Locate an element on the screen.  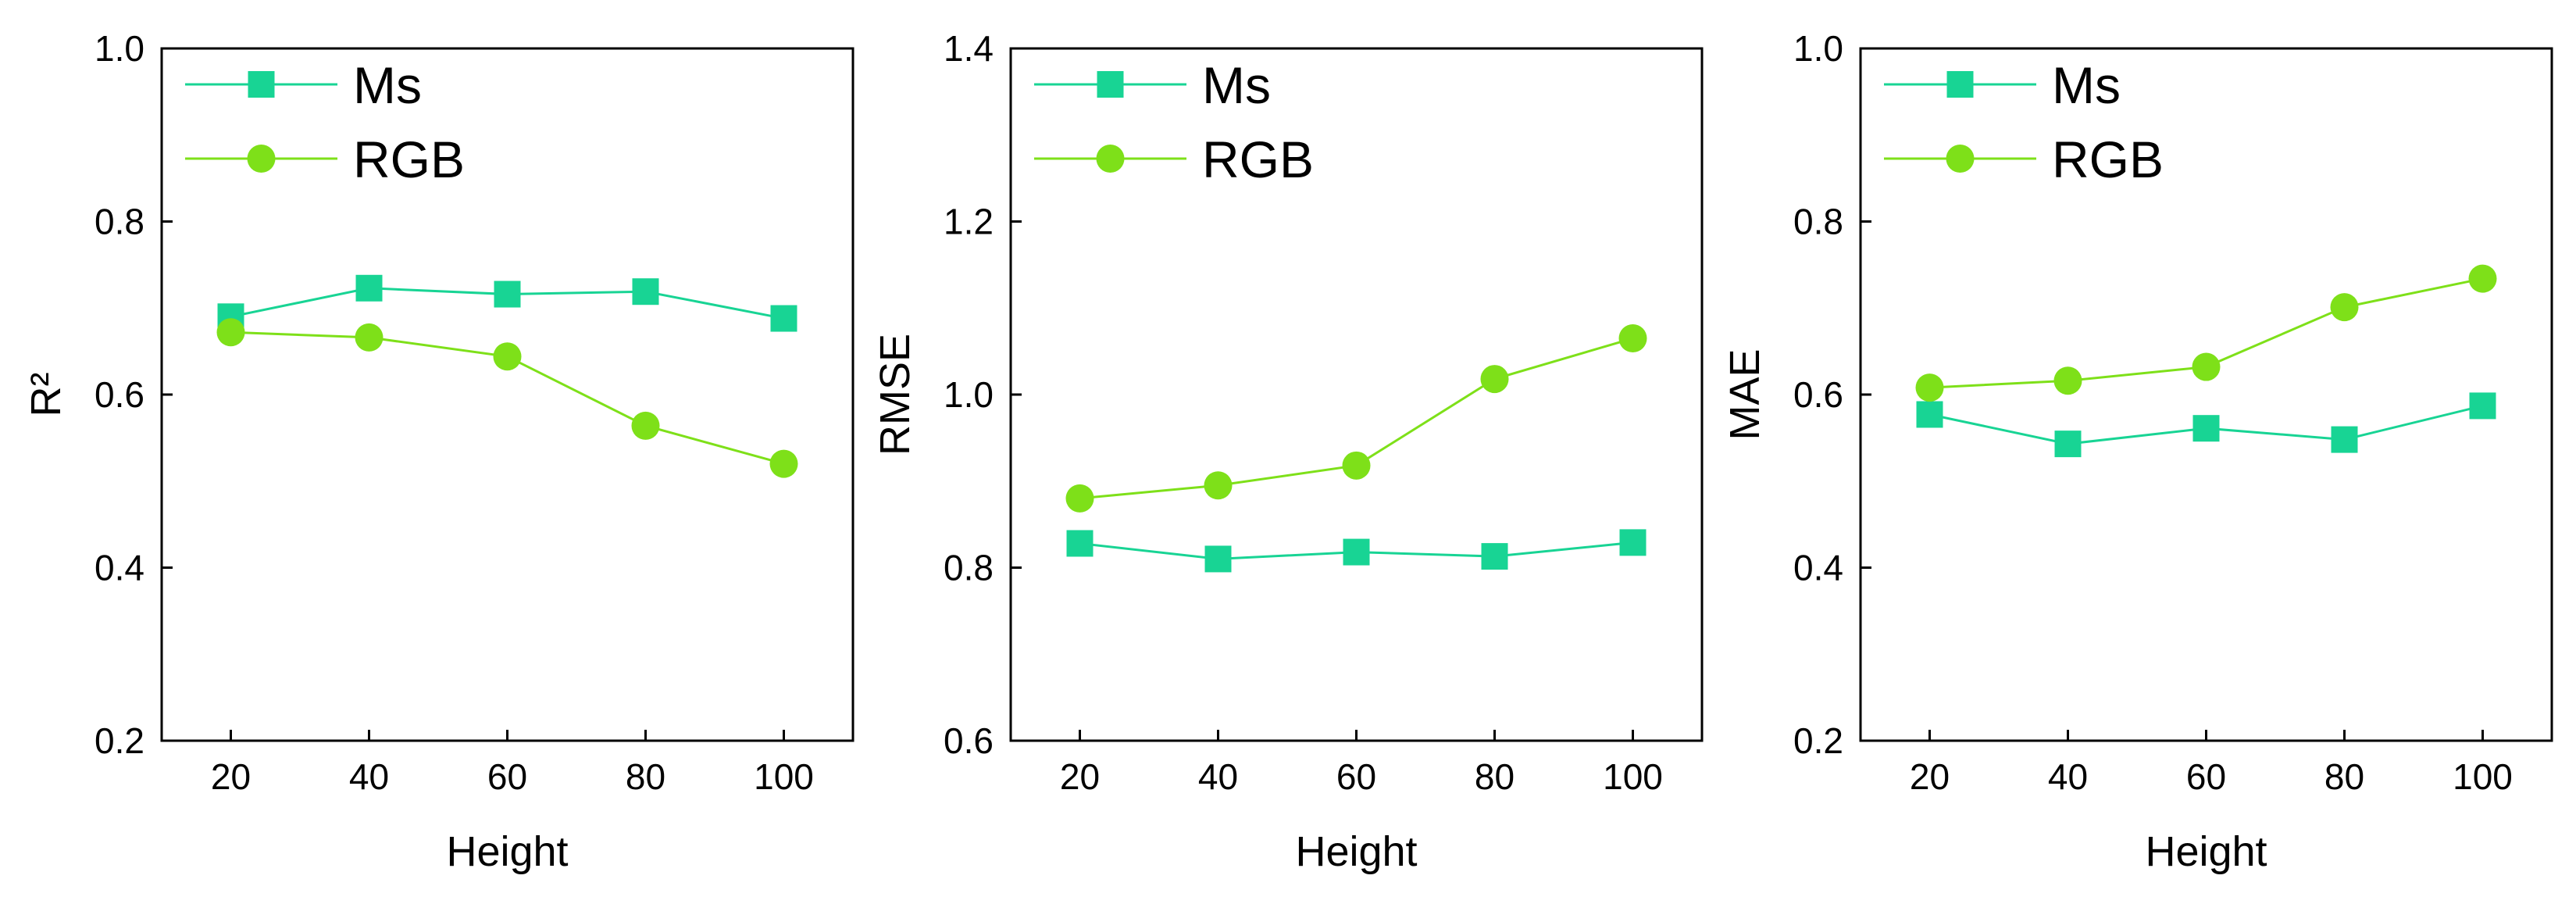
y-axis-title: R² is located at coordinates (46, 395).